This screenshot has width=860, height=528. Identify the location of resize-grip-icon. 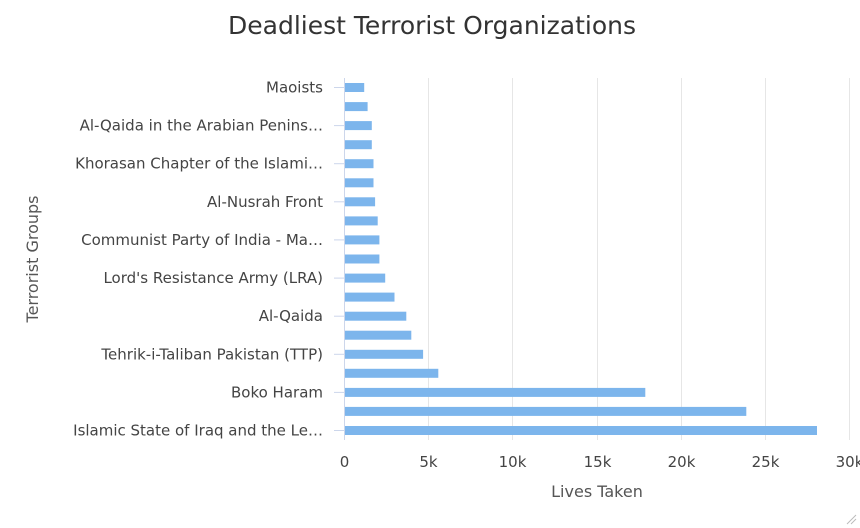
(851, 519).